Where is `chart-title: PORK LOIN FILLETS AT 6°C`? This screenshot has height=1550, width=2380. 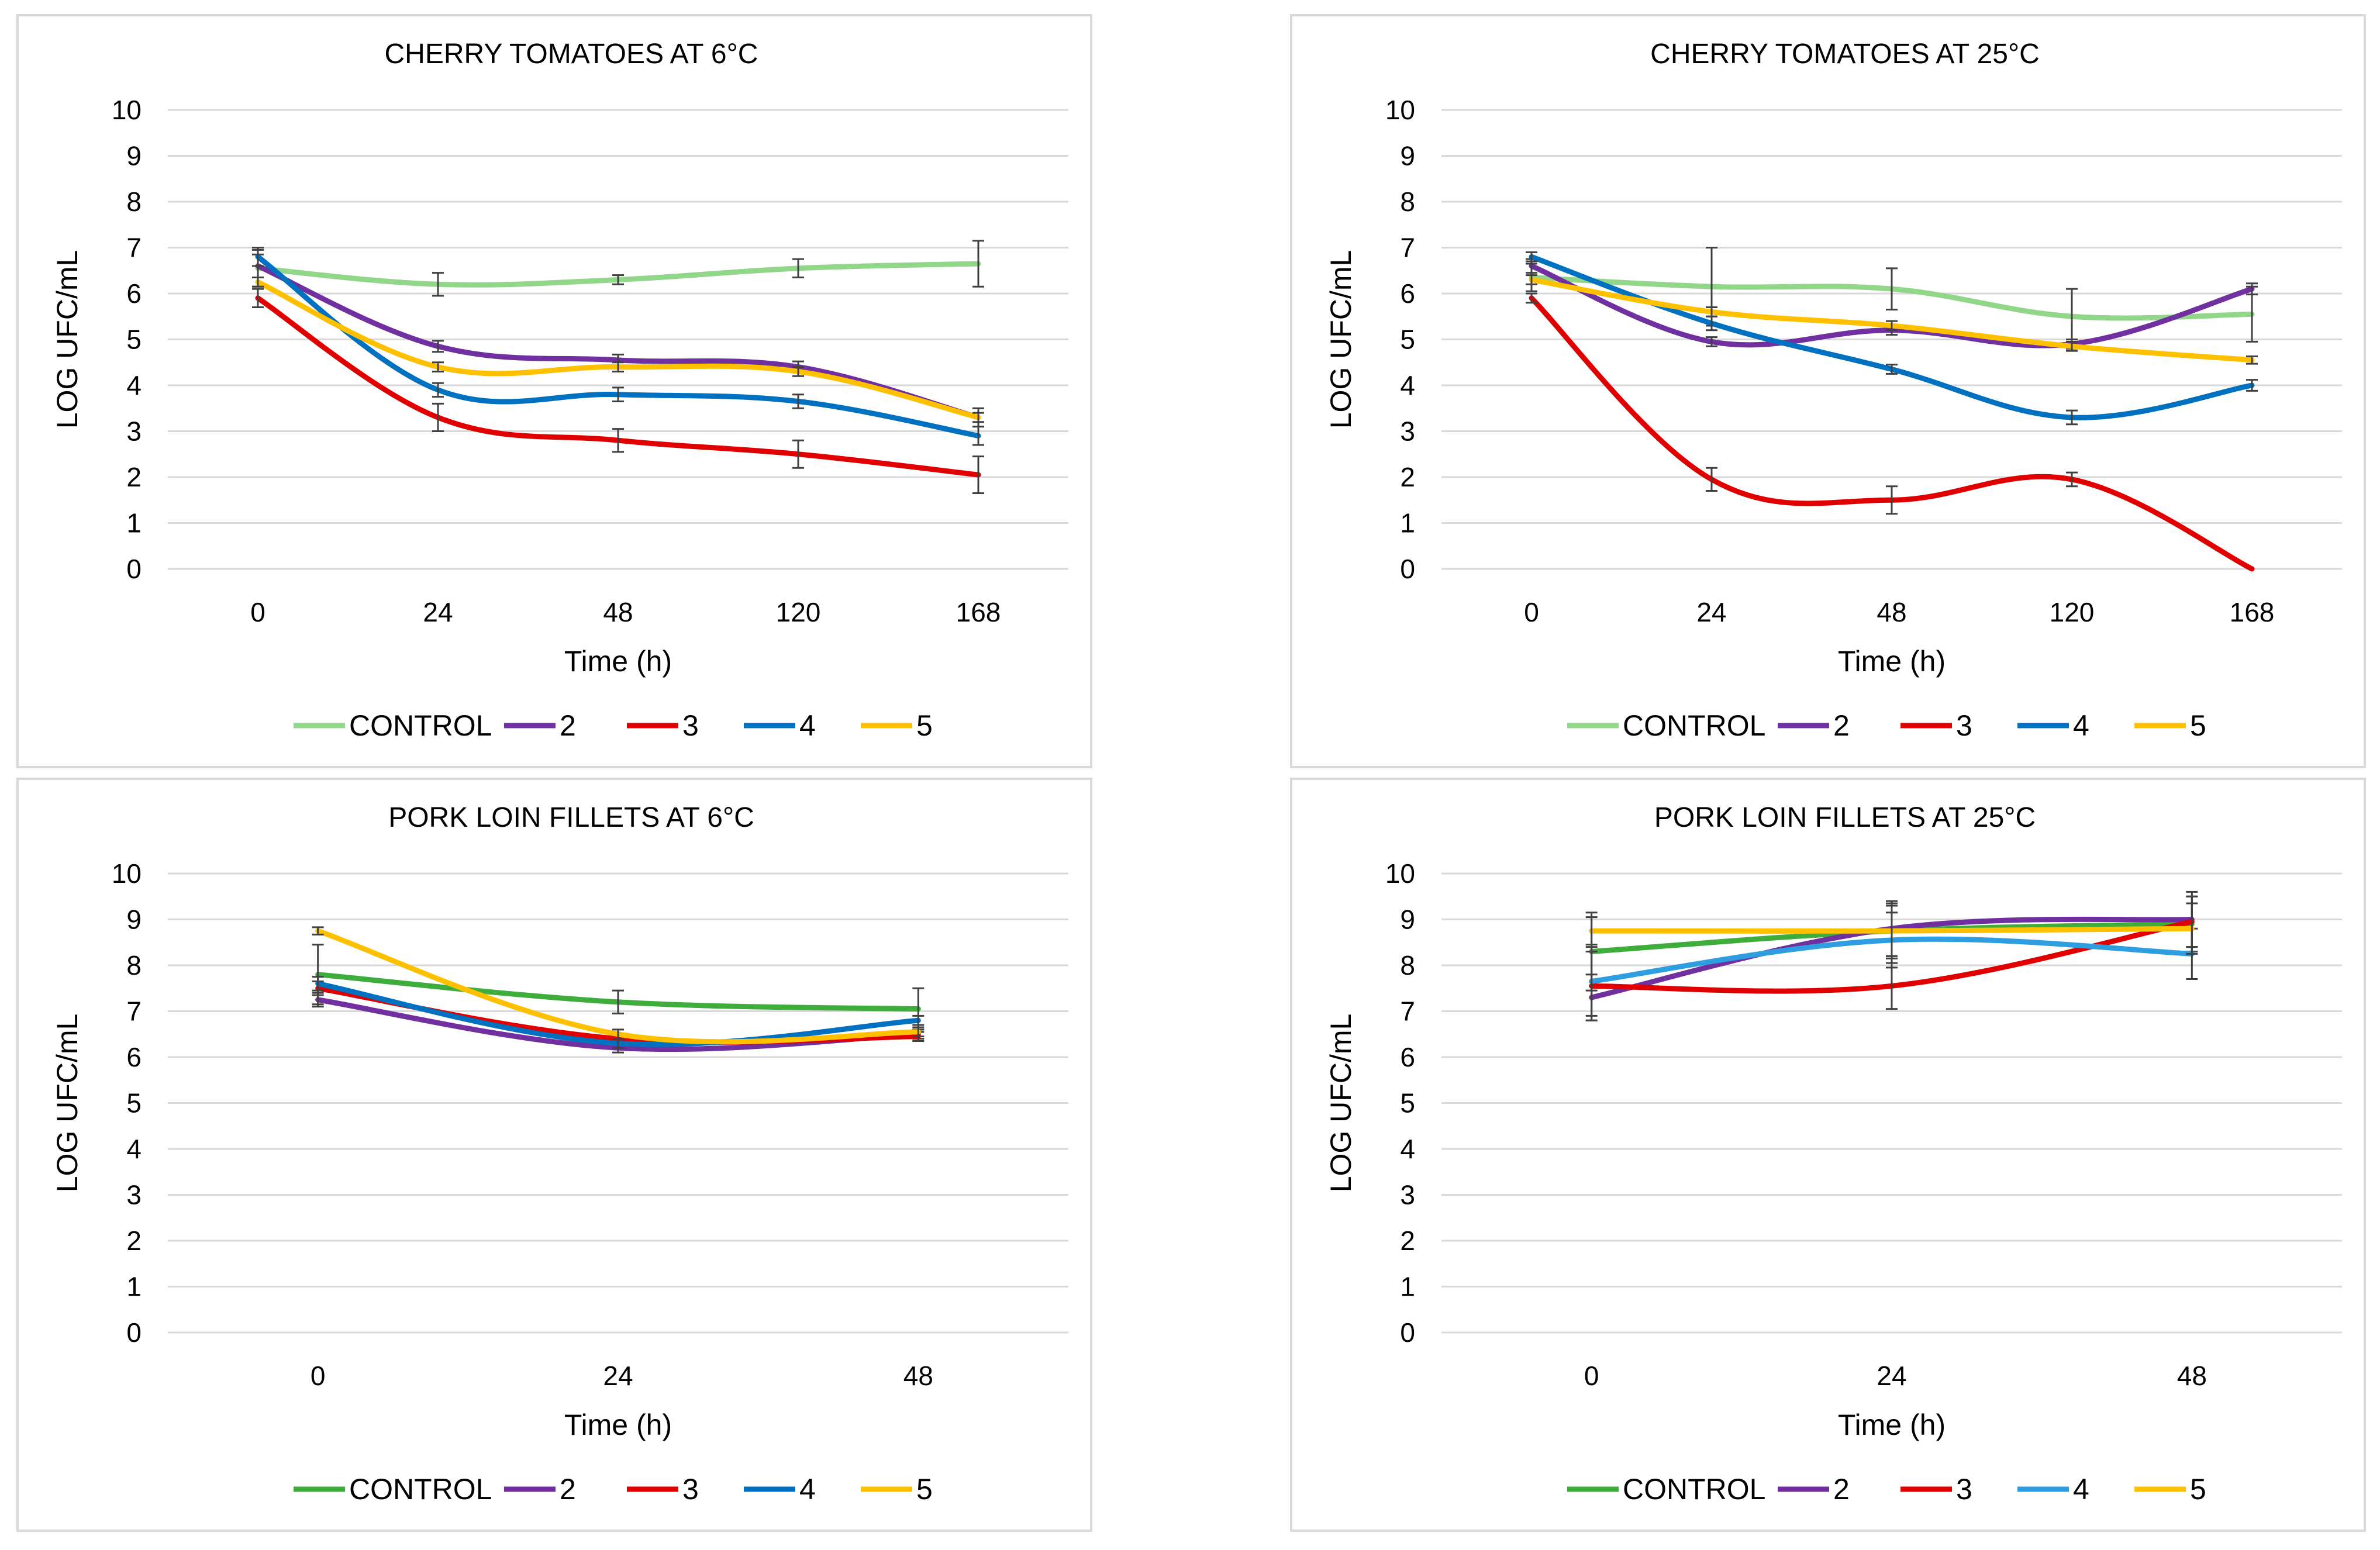 chart-title: PORK LOIN FILLETS AT 6°C is located at coordinates (571, 817).